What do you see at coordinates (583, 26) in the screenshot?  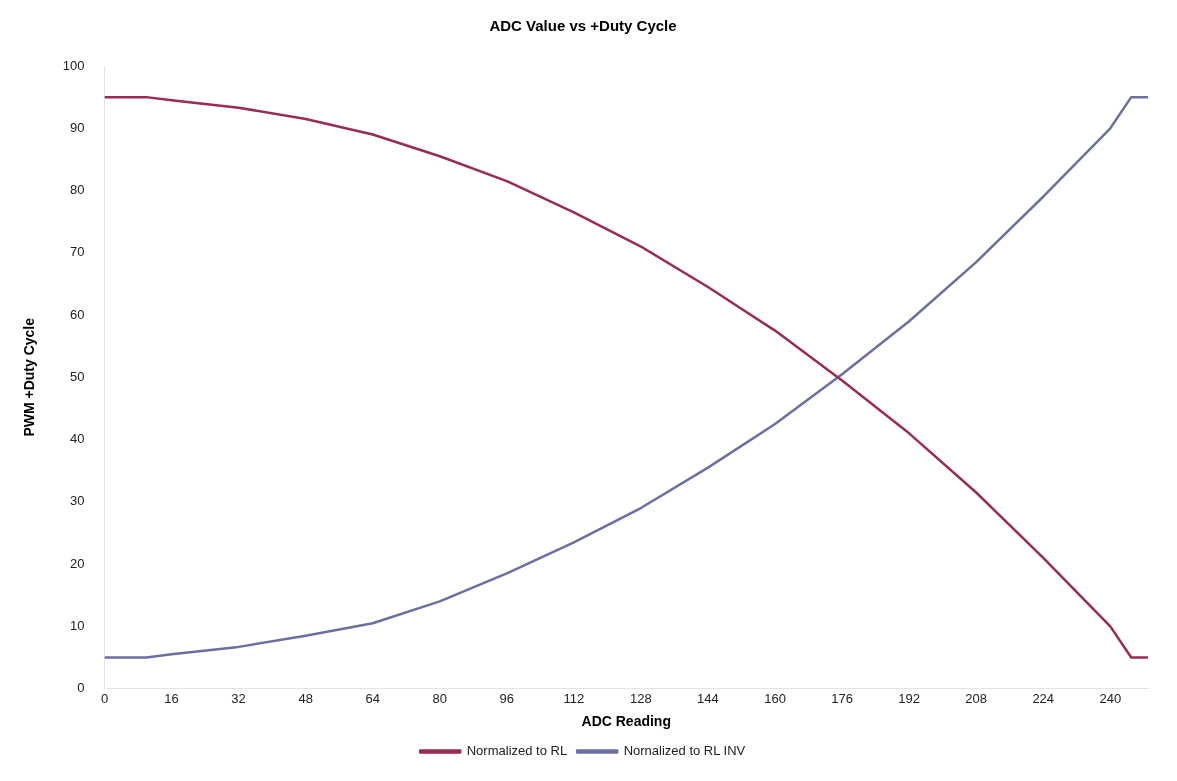 I see `chart-title: ADC Value vs +Duty Cycle` at bounding box center [583, 26].